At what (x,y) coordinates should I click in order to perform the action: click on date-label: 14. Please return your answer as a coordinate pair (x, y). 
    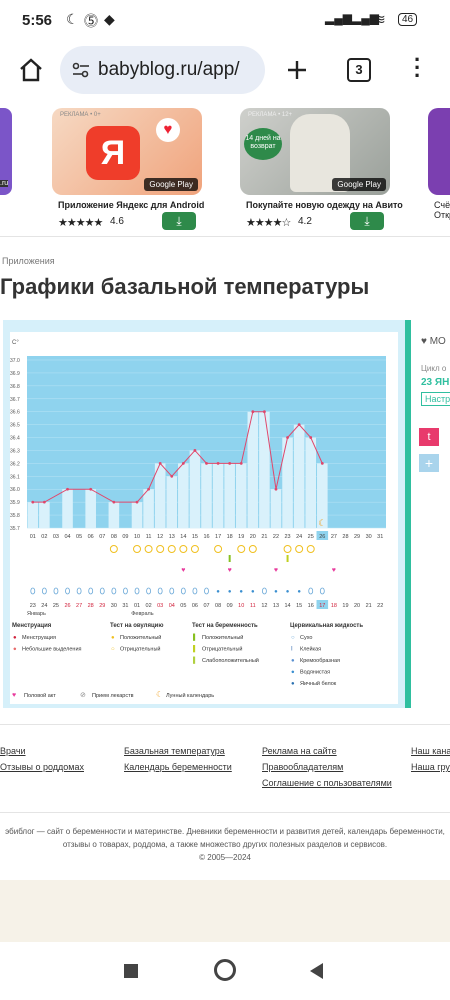
    Looking at the image, I should click on (288, 606).